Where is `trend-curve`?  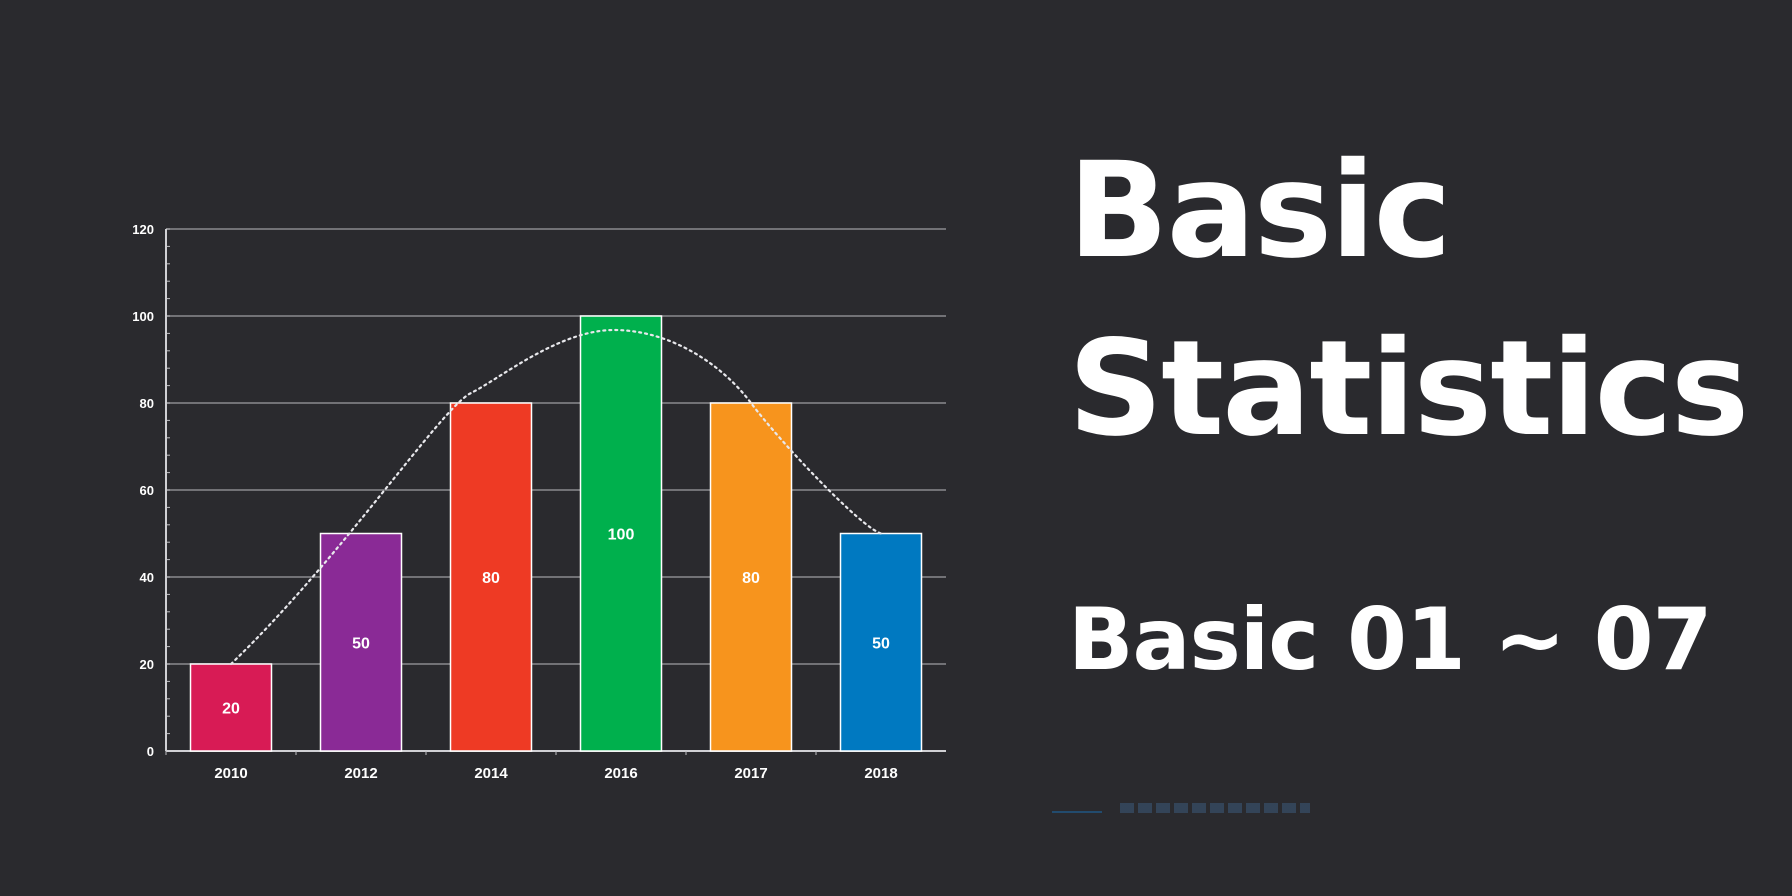
trend-curve is located at coordinates (556, 497).